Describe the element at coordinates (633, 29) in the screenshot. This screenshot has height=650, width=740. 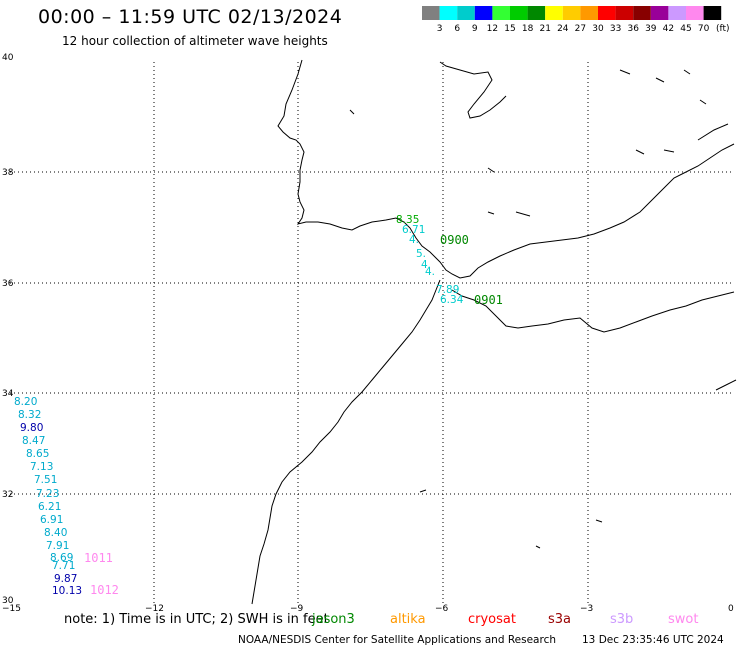
I see `colorbar-tick: 36` at that location.